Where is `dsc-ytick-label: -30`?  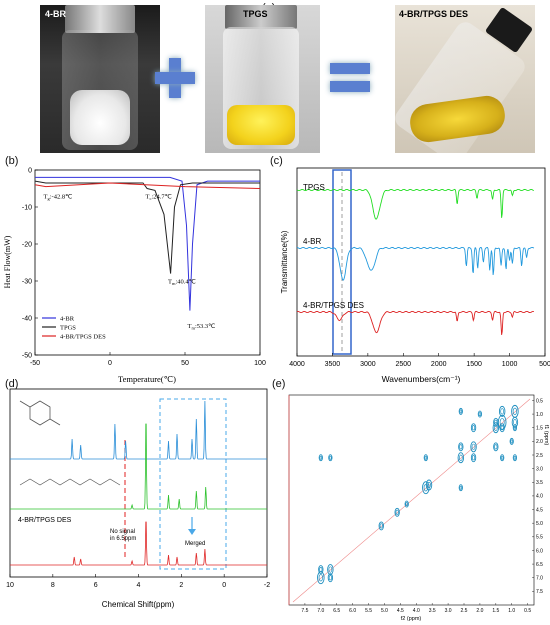 dsc-ytick-label: -30 is located at coordinates (27, 282).